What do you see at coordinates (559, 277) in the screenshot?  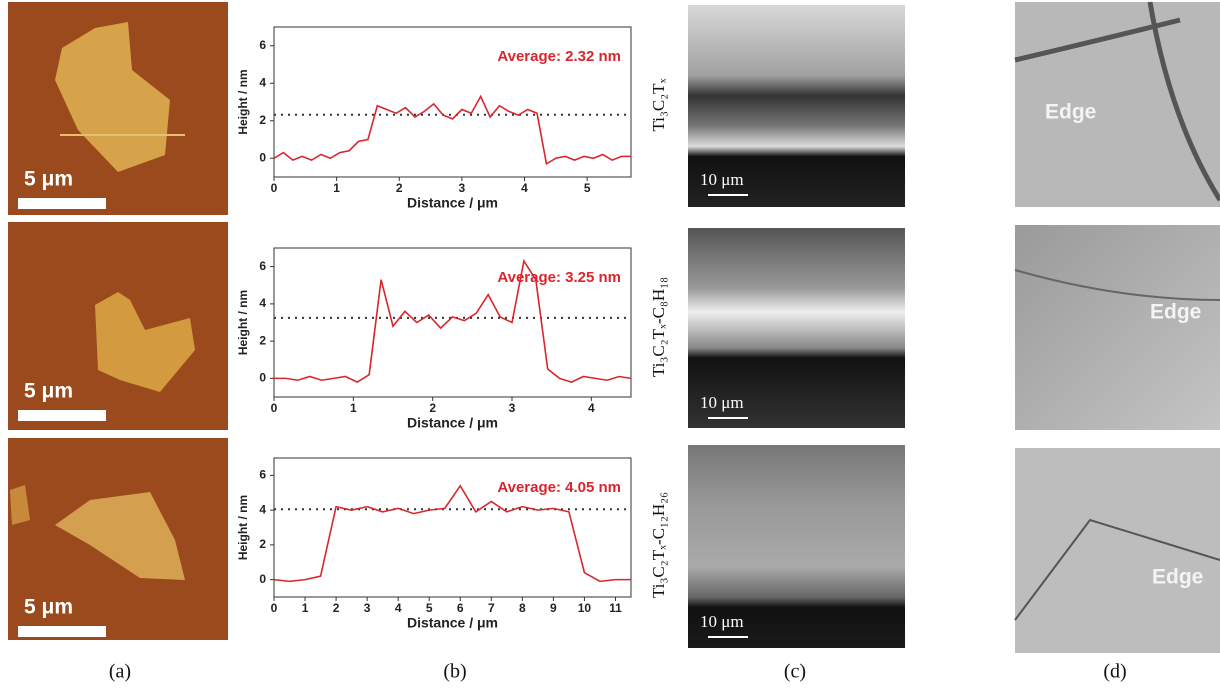 I see `average-annotation: Average: 3.25 nm` at bounding box center [559, 277].